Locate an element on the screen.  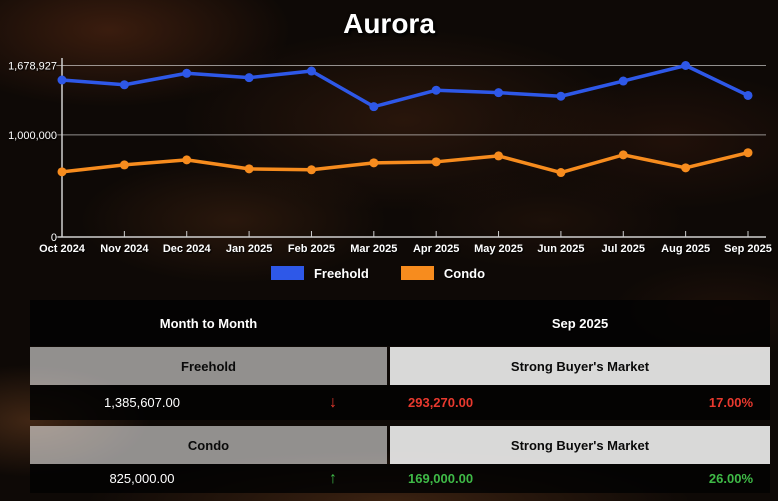
y-axis-tick-label: 0 is located at coordinates (54, 238).